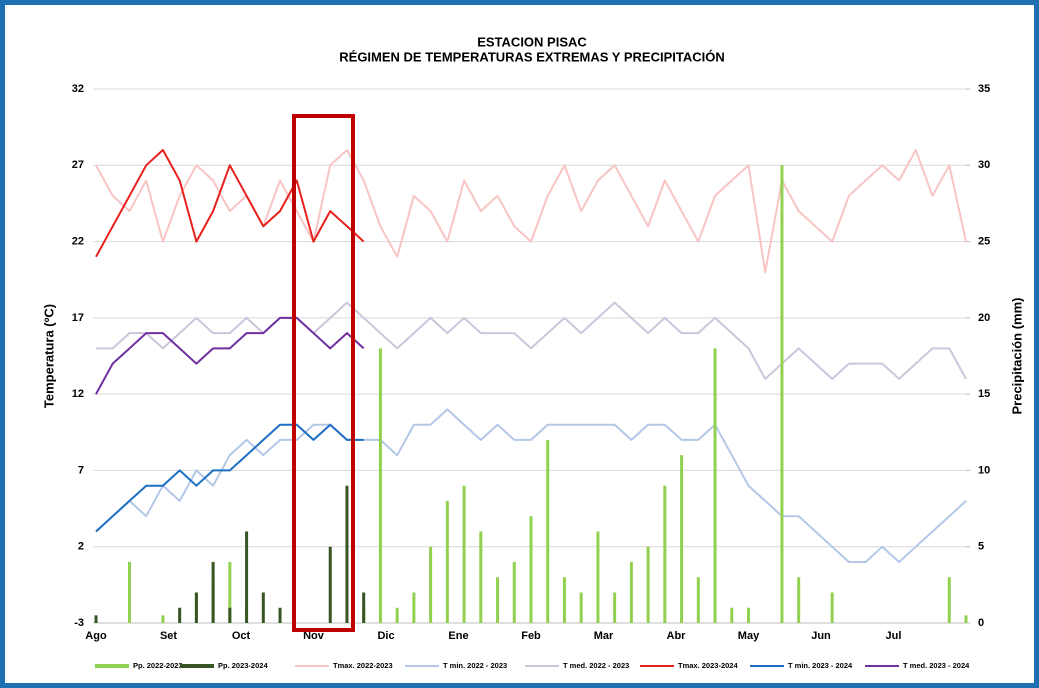  What do you see at coordinates (981, 547) in the screenshot?
I see `y2-tick-label: 5` at bounding box center [981, 547].